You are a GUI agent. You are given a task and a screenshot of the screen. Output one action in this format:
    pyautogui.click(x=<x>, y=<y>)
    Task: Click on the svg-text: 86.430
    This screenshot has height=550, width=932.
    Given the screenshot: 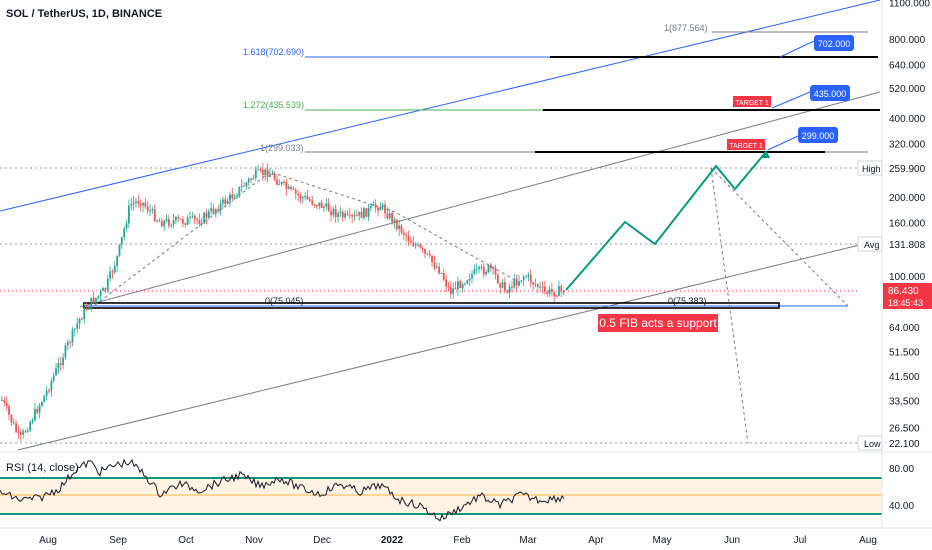 What is the action you would take?
    pyautogui.click(x=903, y=291)
    